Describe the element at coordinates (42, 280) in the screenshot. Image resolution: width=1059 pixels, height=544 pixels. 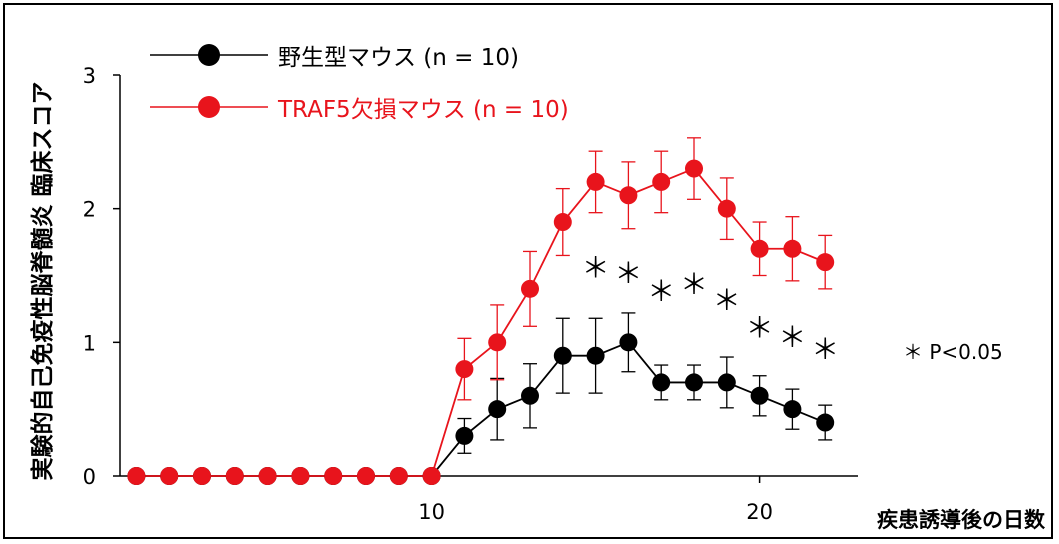
I see `y-axis-label: 実験的自己免疫性脳脊髄炎 臨床スコア` at that location.